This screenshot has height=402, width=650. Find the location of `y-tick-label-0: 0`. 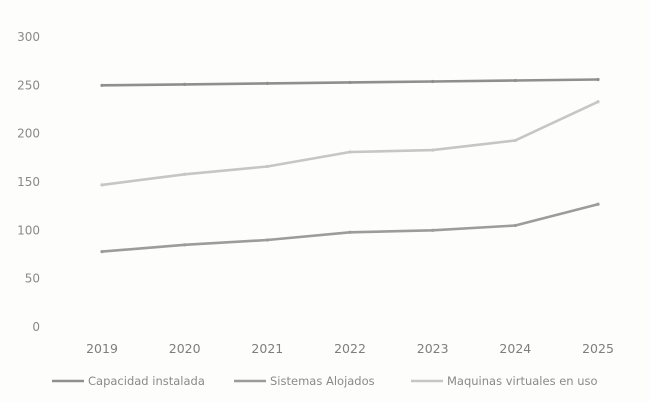

y-tick-label-0: 0 is located at coordinates (36, 327).